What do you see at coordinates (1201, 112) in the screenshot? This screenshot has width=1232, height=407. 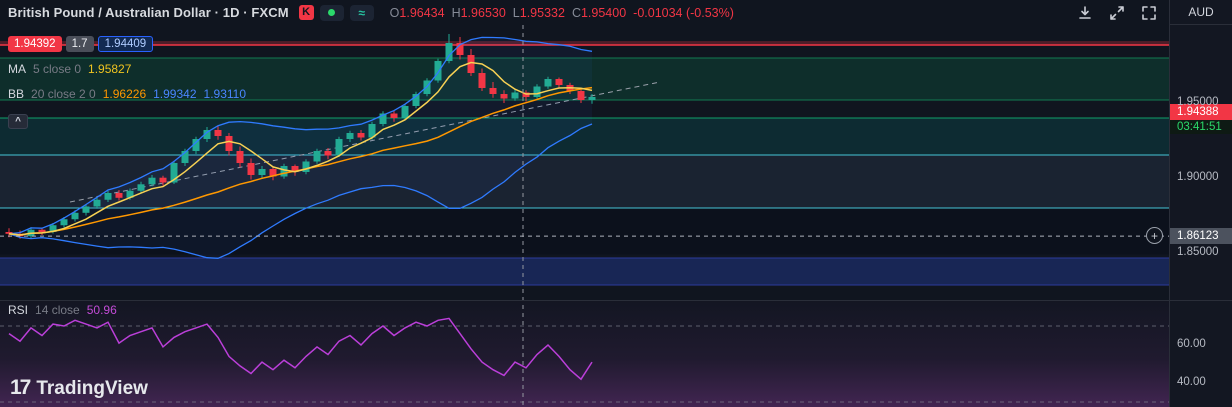 I see `last-price-badge: 1.94388` at bounding box center [1201, 112].